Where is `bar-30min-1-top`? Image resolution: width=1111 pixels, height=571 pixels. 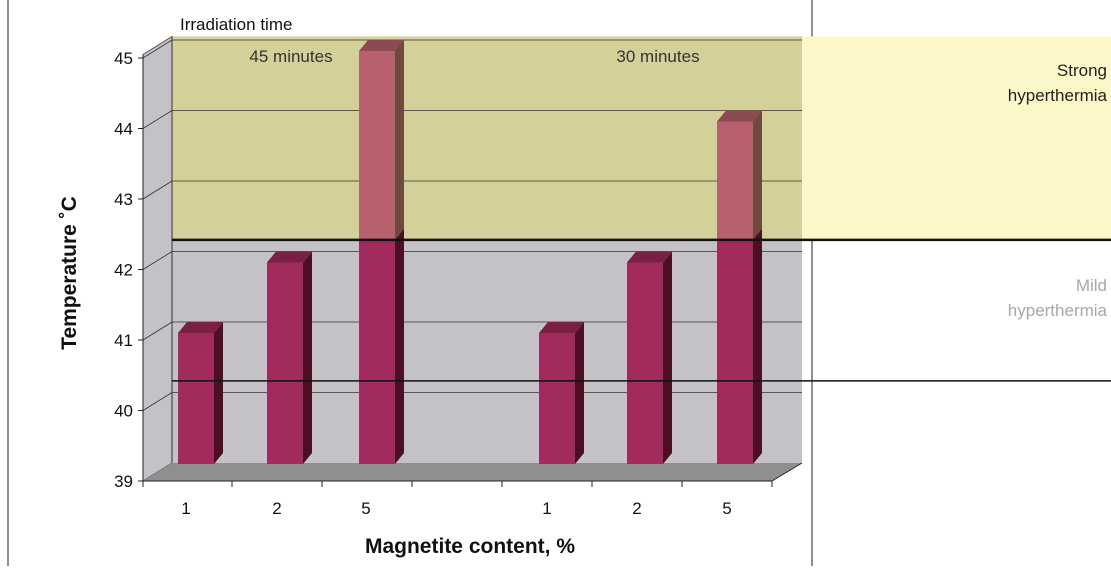
bar-30min-1-top is located at coordinates (561, 327).